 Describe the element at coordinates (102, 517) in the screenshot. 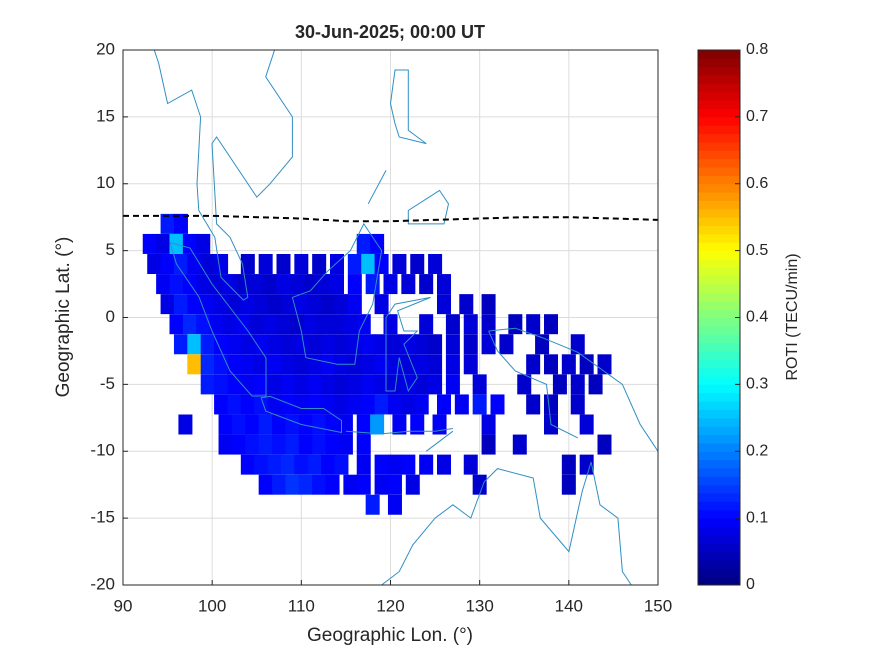

I see `y-tick-label: -15` at that location.